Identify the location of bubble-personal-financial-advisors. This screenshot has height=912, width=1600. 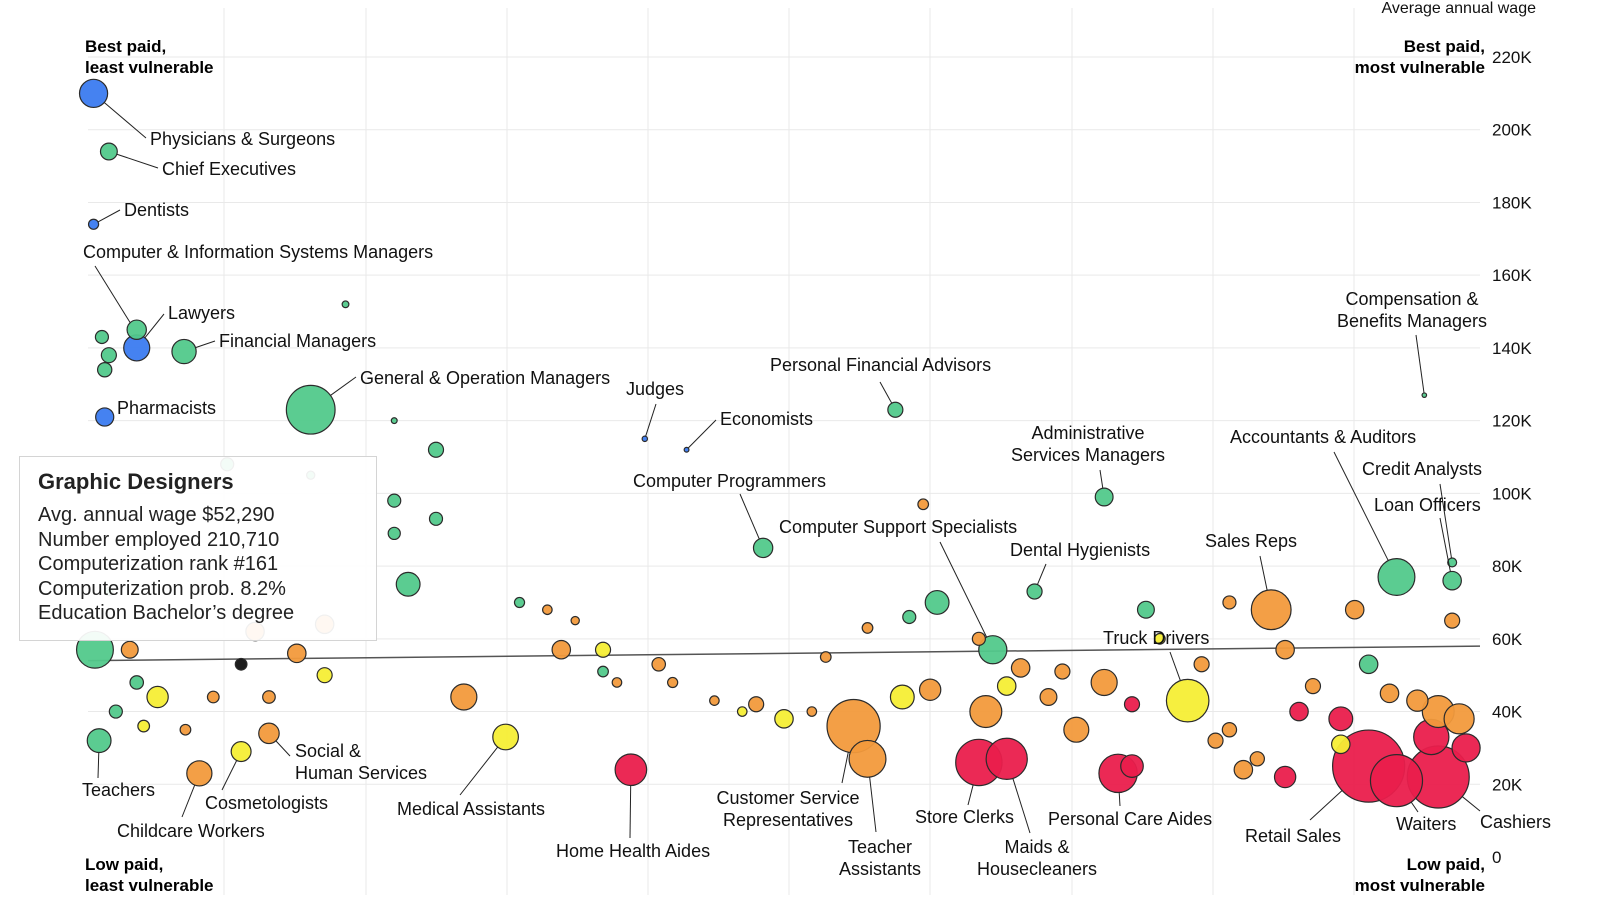
(895, 409).